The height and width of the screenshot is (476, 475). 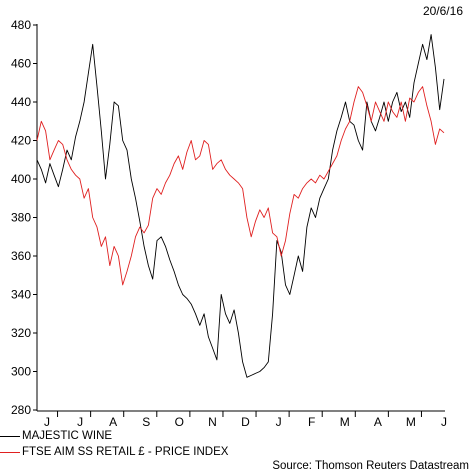 What do you see at coordinates (21, 141) in the screenshot?
I see `y-tick-label: 420` at bounding box center [21, 141].